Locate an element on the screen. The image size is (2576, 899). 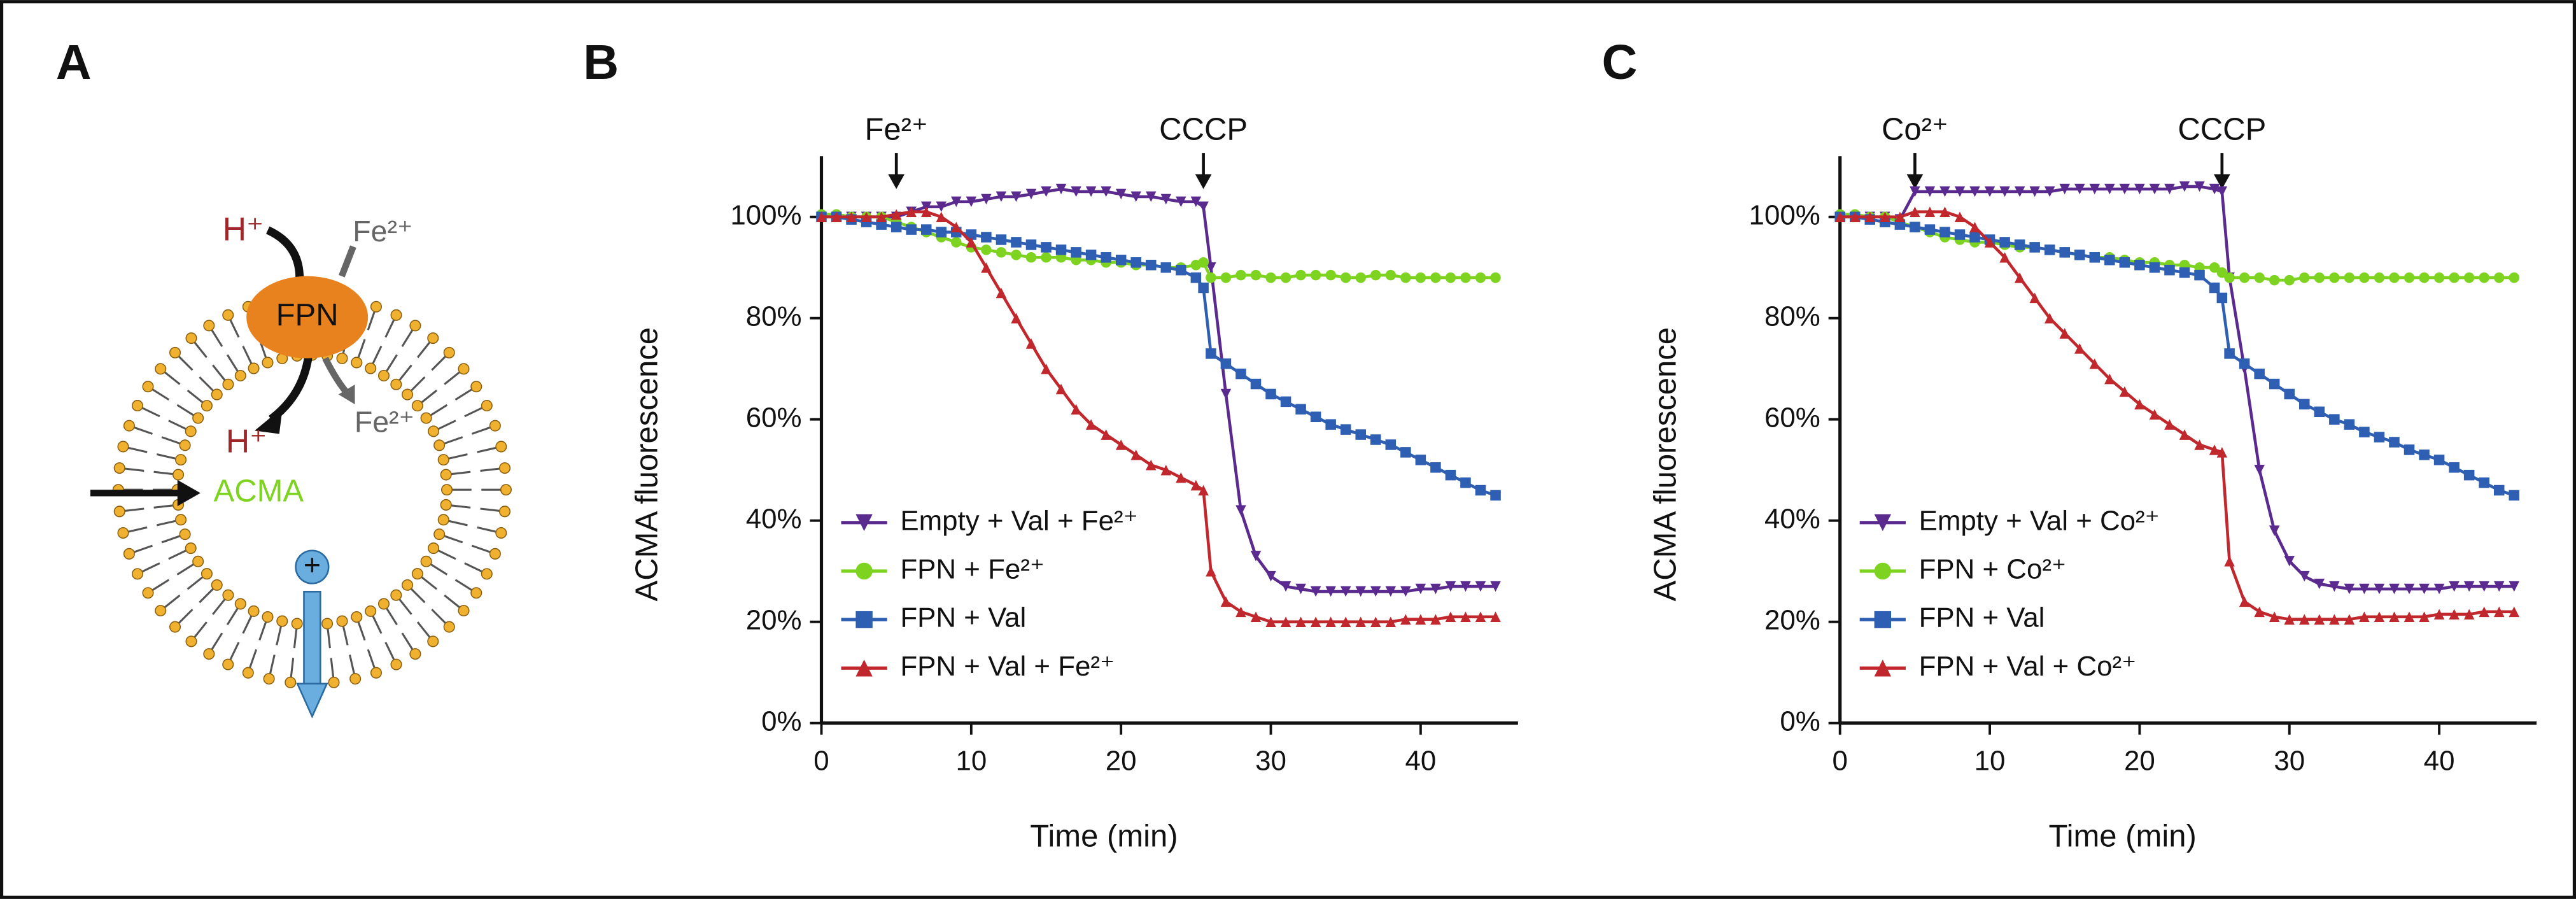
x-tick-label: 20 is located at coordinates (2140, 760).